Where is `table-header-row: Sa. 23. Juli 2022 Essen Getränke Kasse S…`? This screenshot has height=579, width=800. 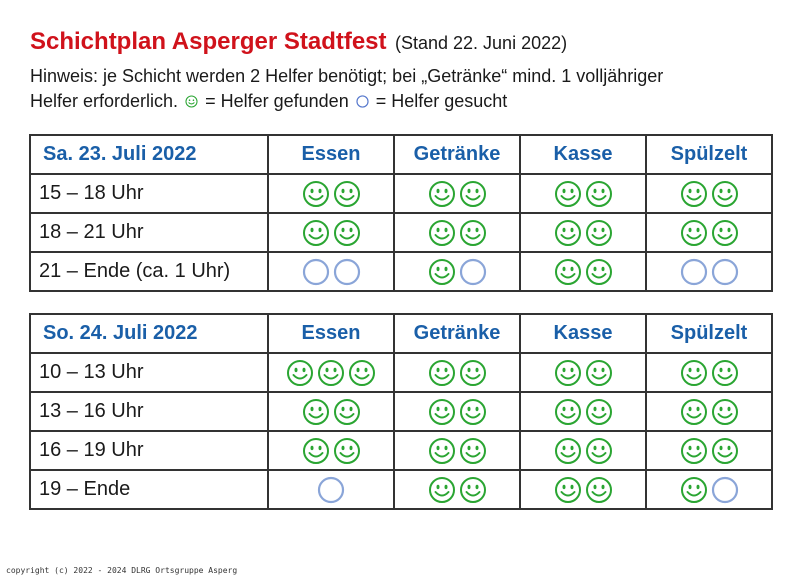
table-header-row: Sa. 23. Juli 2022 Essen Getränke Kasse S… is located at coordinates (401, 154).